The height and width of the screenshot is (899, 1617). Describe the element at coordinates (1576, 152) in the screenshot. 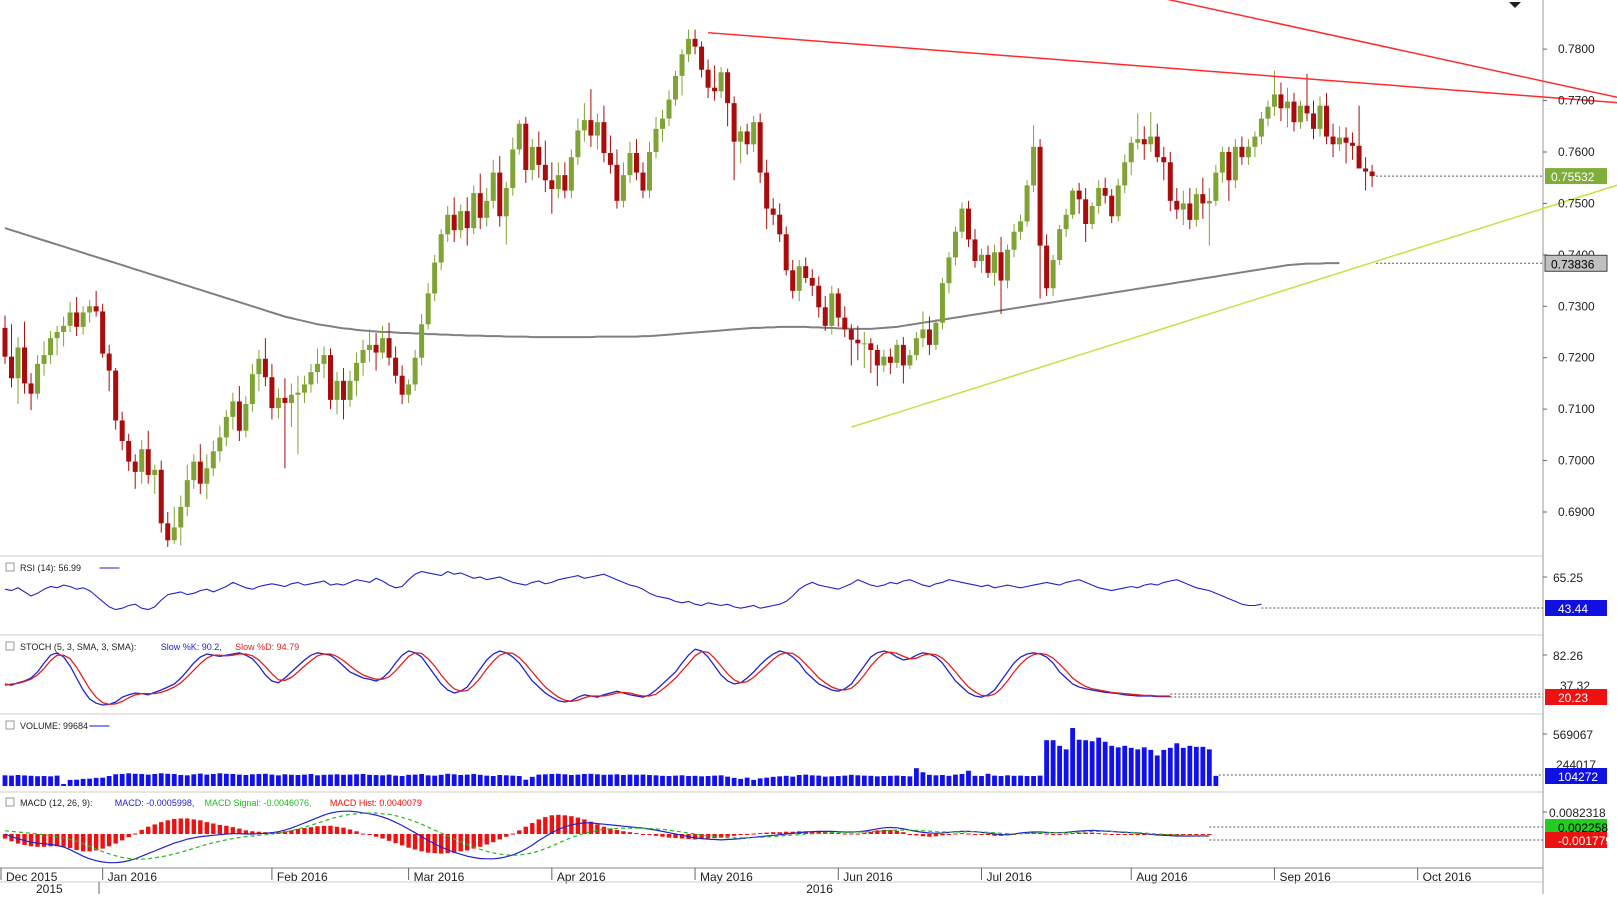

I see `price-tick-label: 0.7600` at that location.